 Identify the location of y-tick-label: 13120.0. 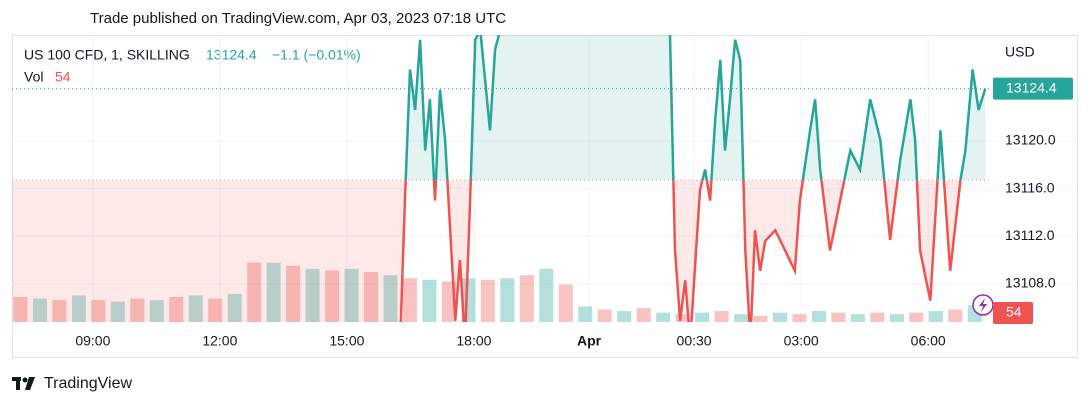
(1030, 140).